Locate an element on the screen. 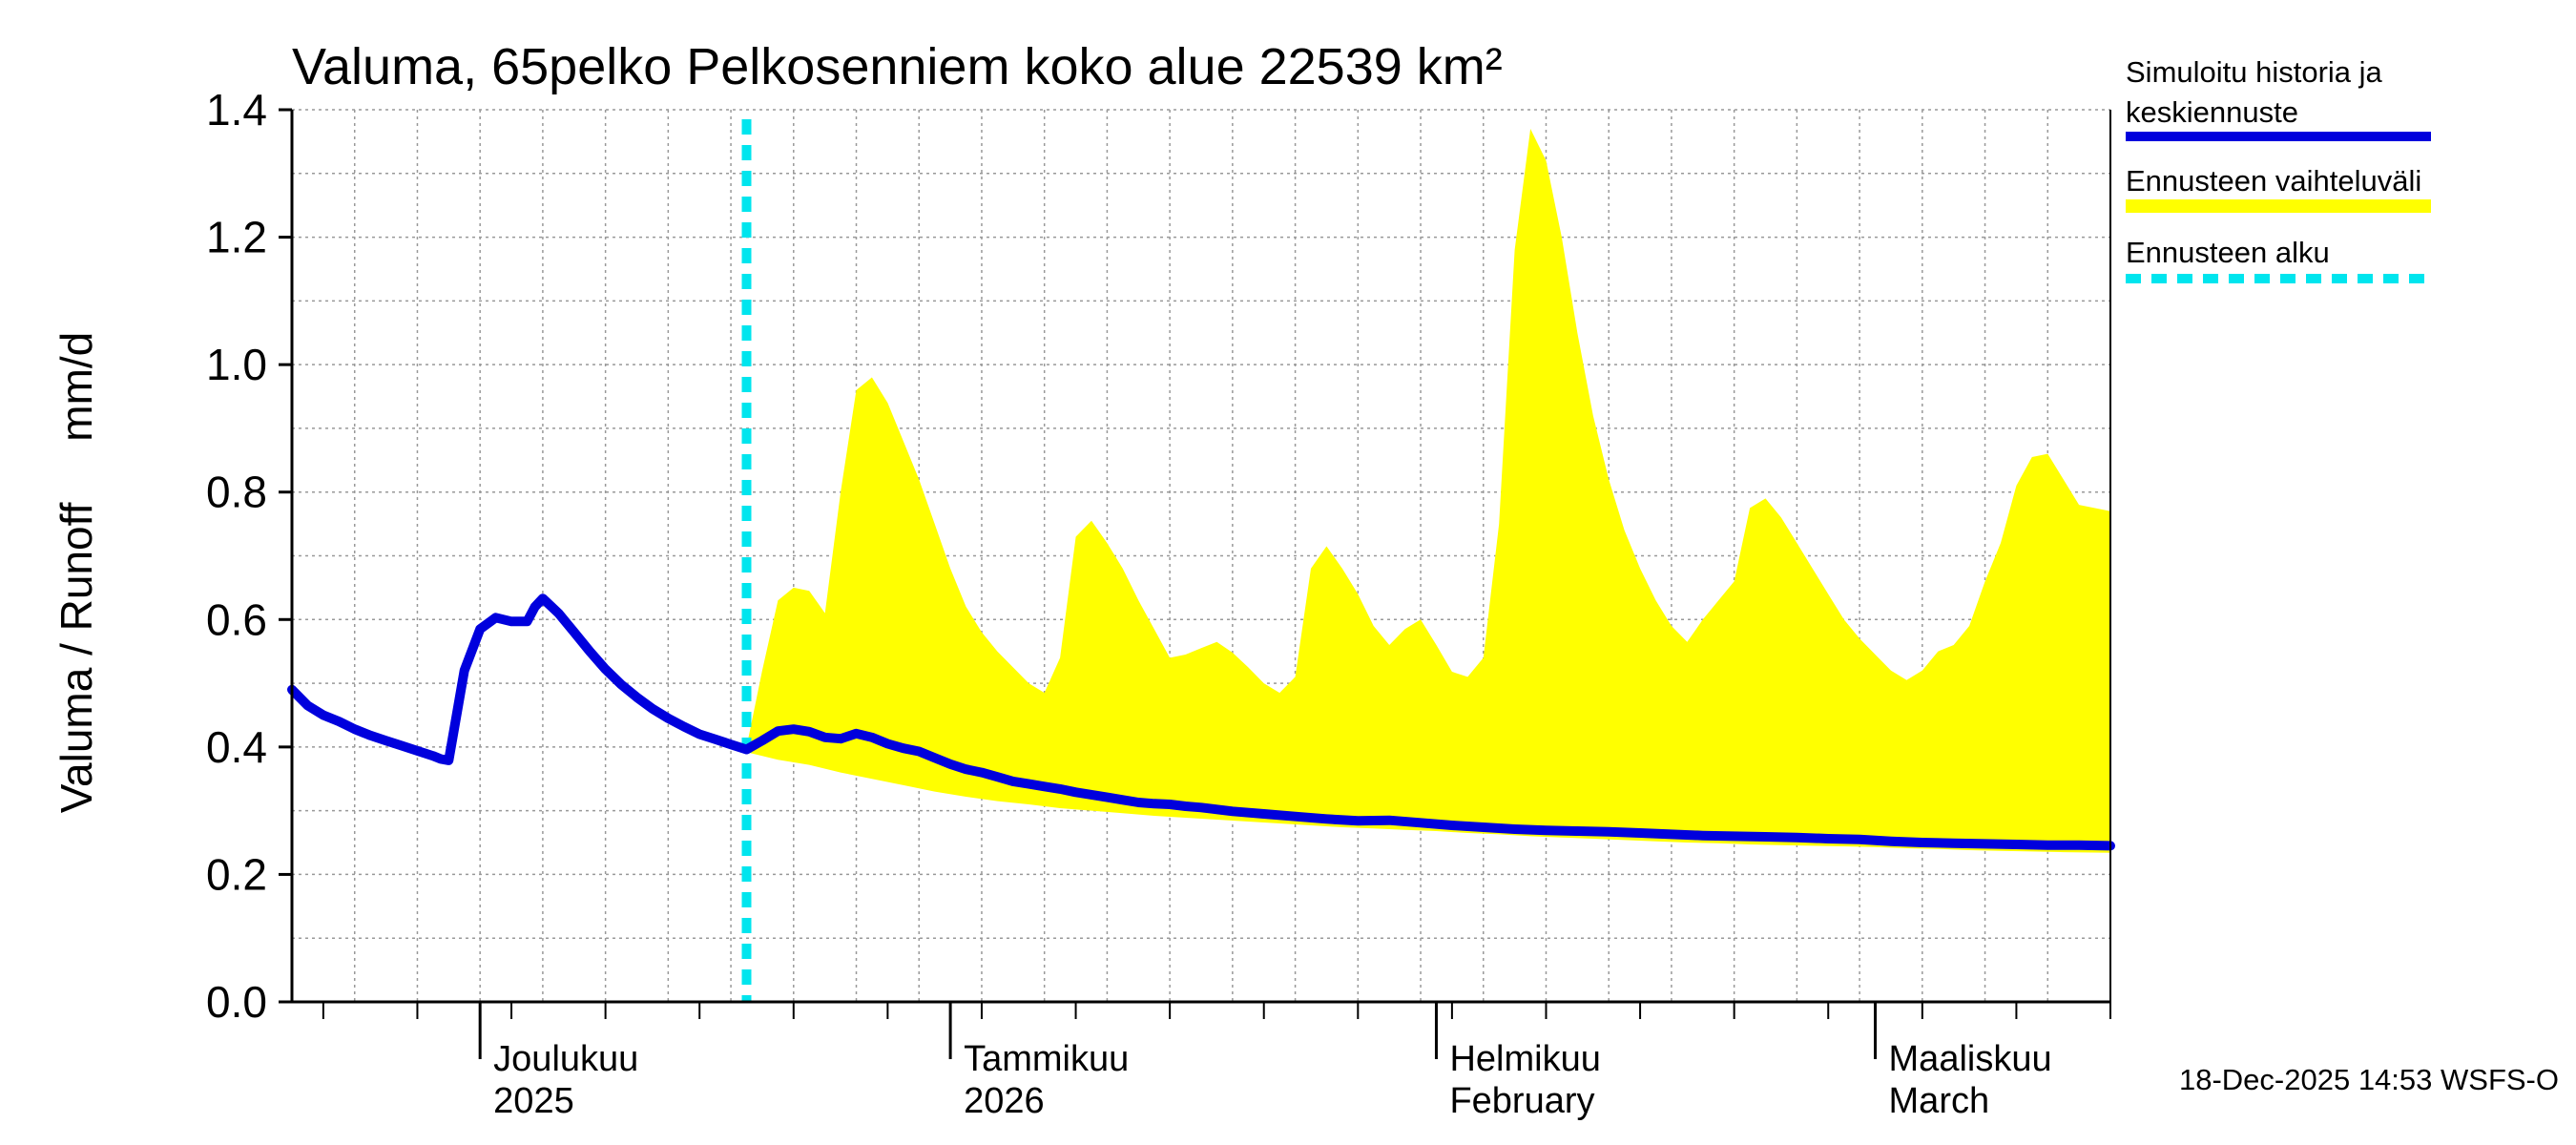 The height and width of the screenshot is (1145, 2576). legend-label: keskiennuste is located at coordinates (2212, 112).